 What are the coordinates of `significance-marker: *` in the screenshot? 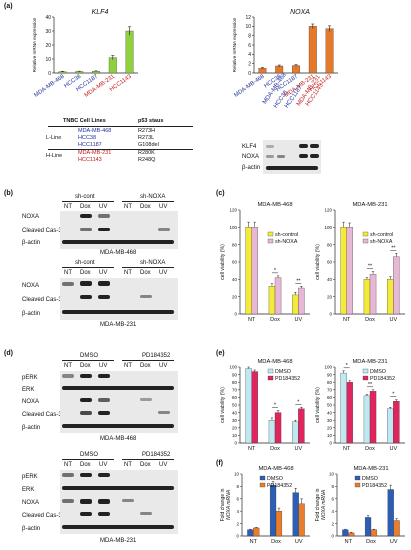 It's located at (393, 395).